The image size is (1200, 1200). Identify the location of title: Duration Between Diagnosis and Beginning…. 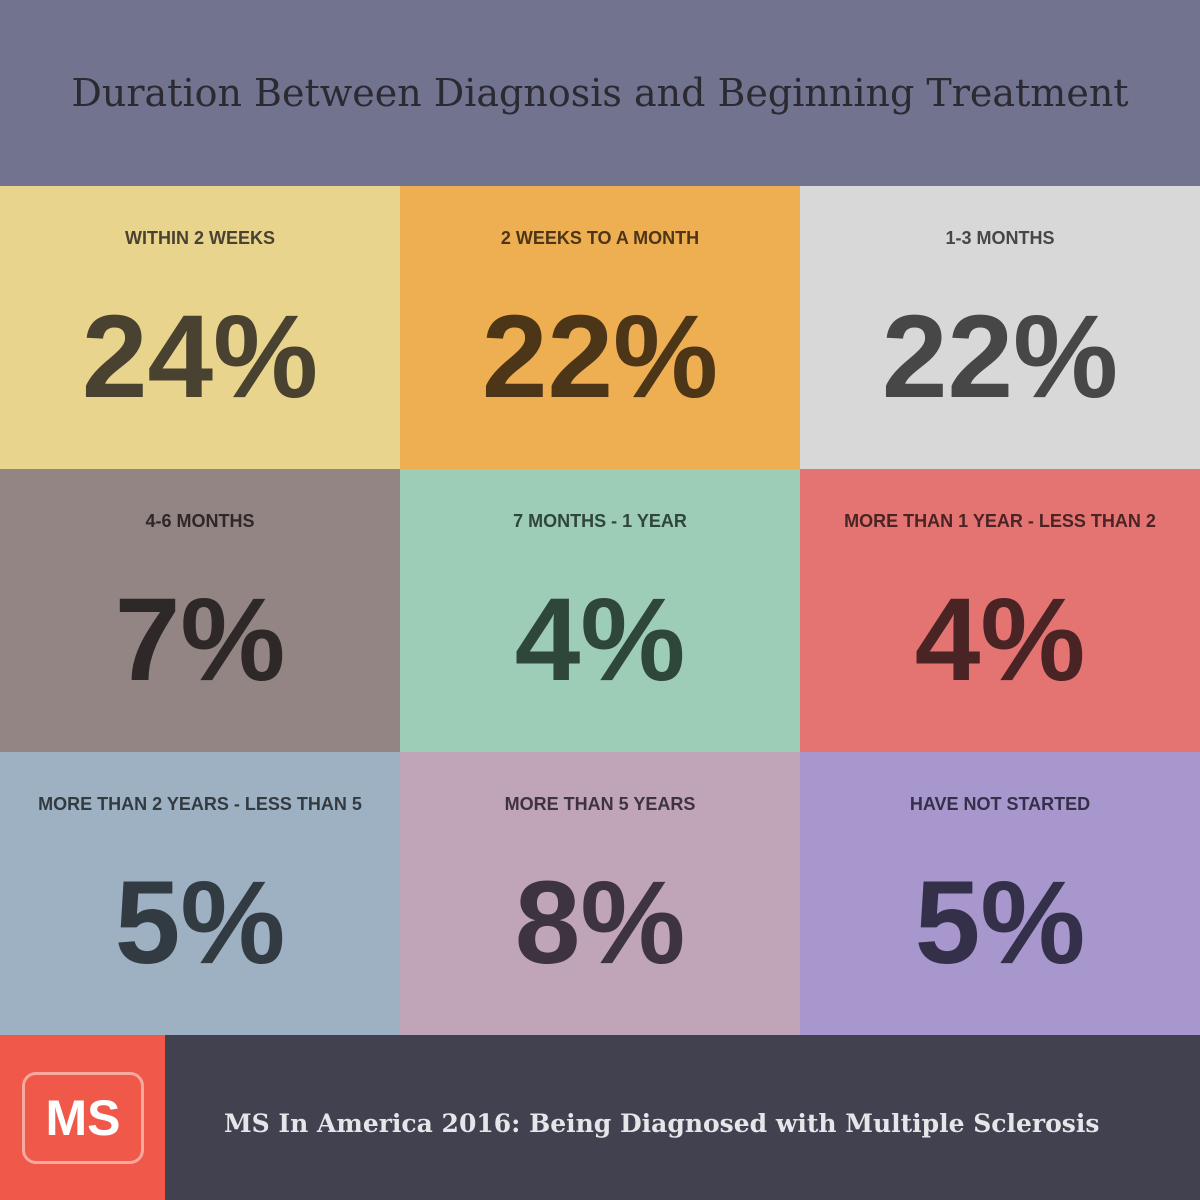
(600, 93).